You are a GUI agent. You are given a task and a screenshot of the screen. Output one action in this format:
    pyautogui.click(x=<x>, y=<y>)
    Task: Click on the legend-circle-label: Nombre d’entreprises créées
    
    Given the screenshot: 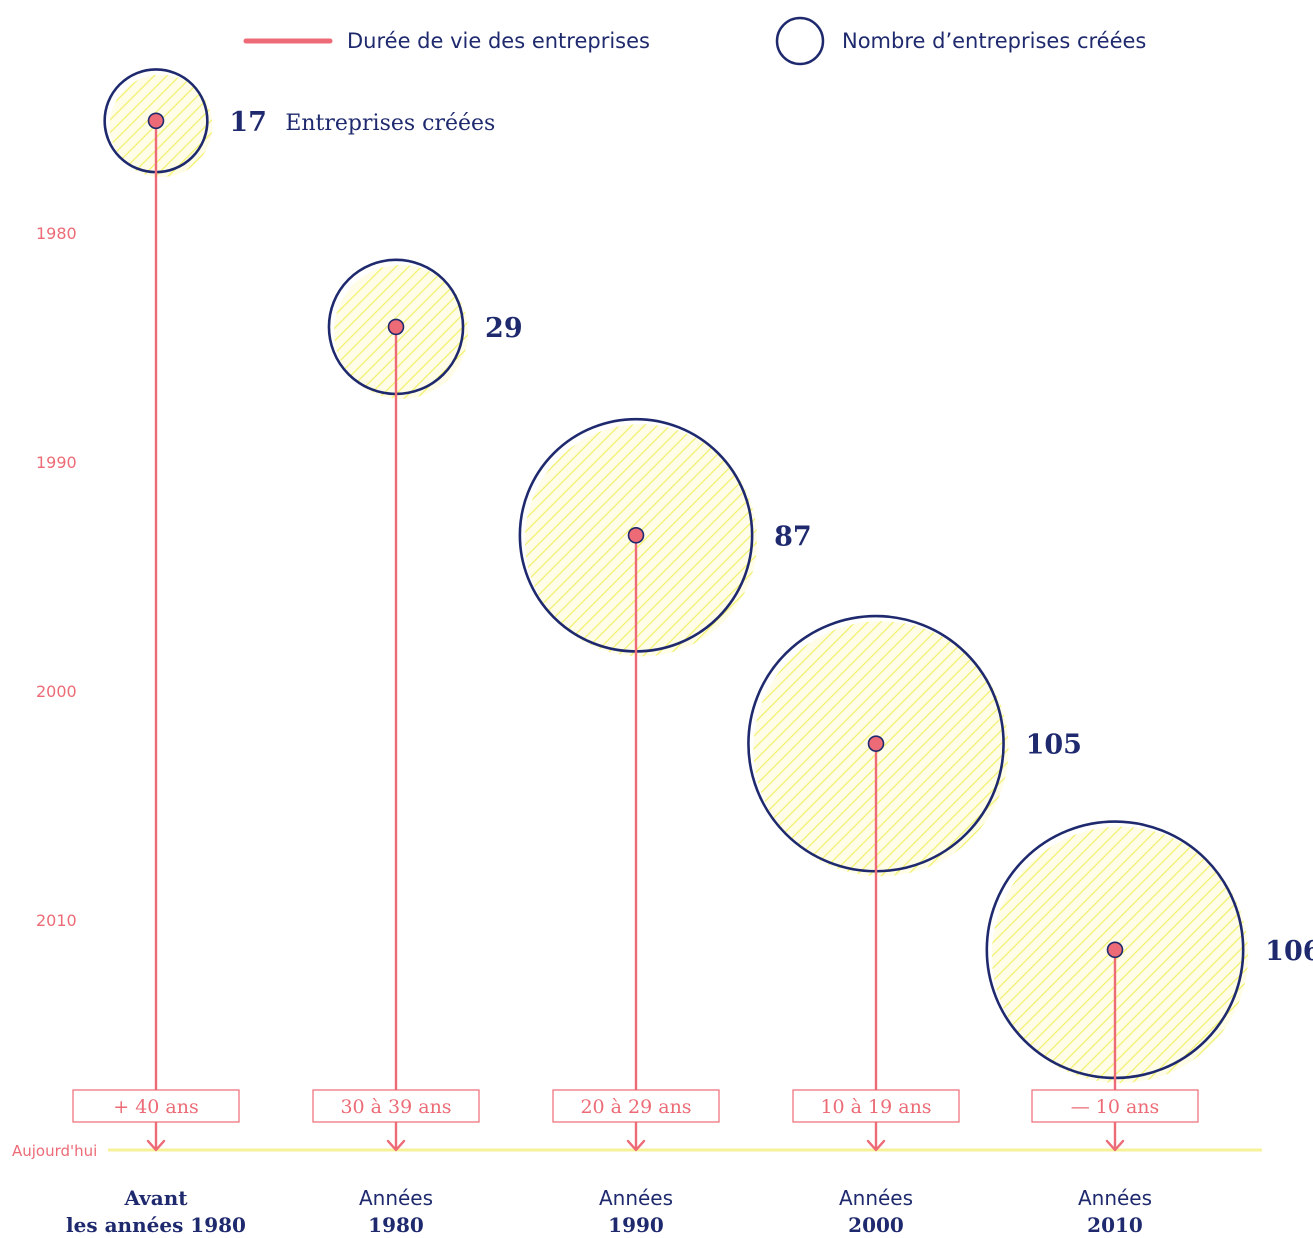 What is the action you would take?
    pyautogui.click(x=994, y=41)
    